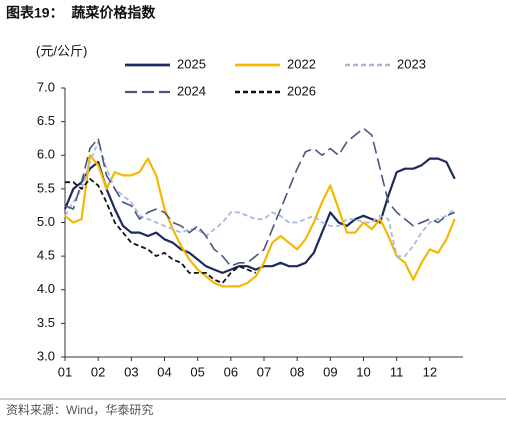 The width and height of the screenshot is (506, 424). What do you see at coordinates (46, 187) in the screenshot?
I see `y-tick-label: 5.5` at bounding box center [46, 187].